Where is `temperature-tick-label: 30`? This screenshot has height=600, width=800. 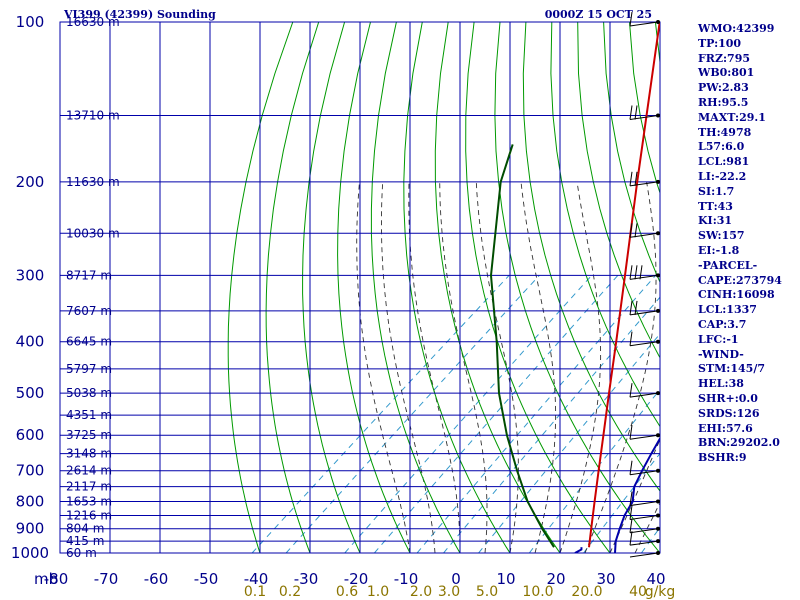 temperature-tick-label: 30 is located at coordinates (605, 579).